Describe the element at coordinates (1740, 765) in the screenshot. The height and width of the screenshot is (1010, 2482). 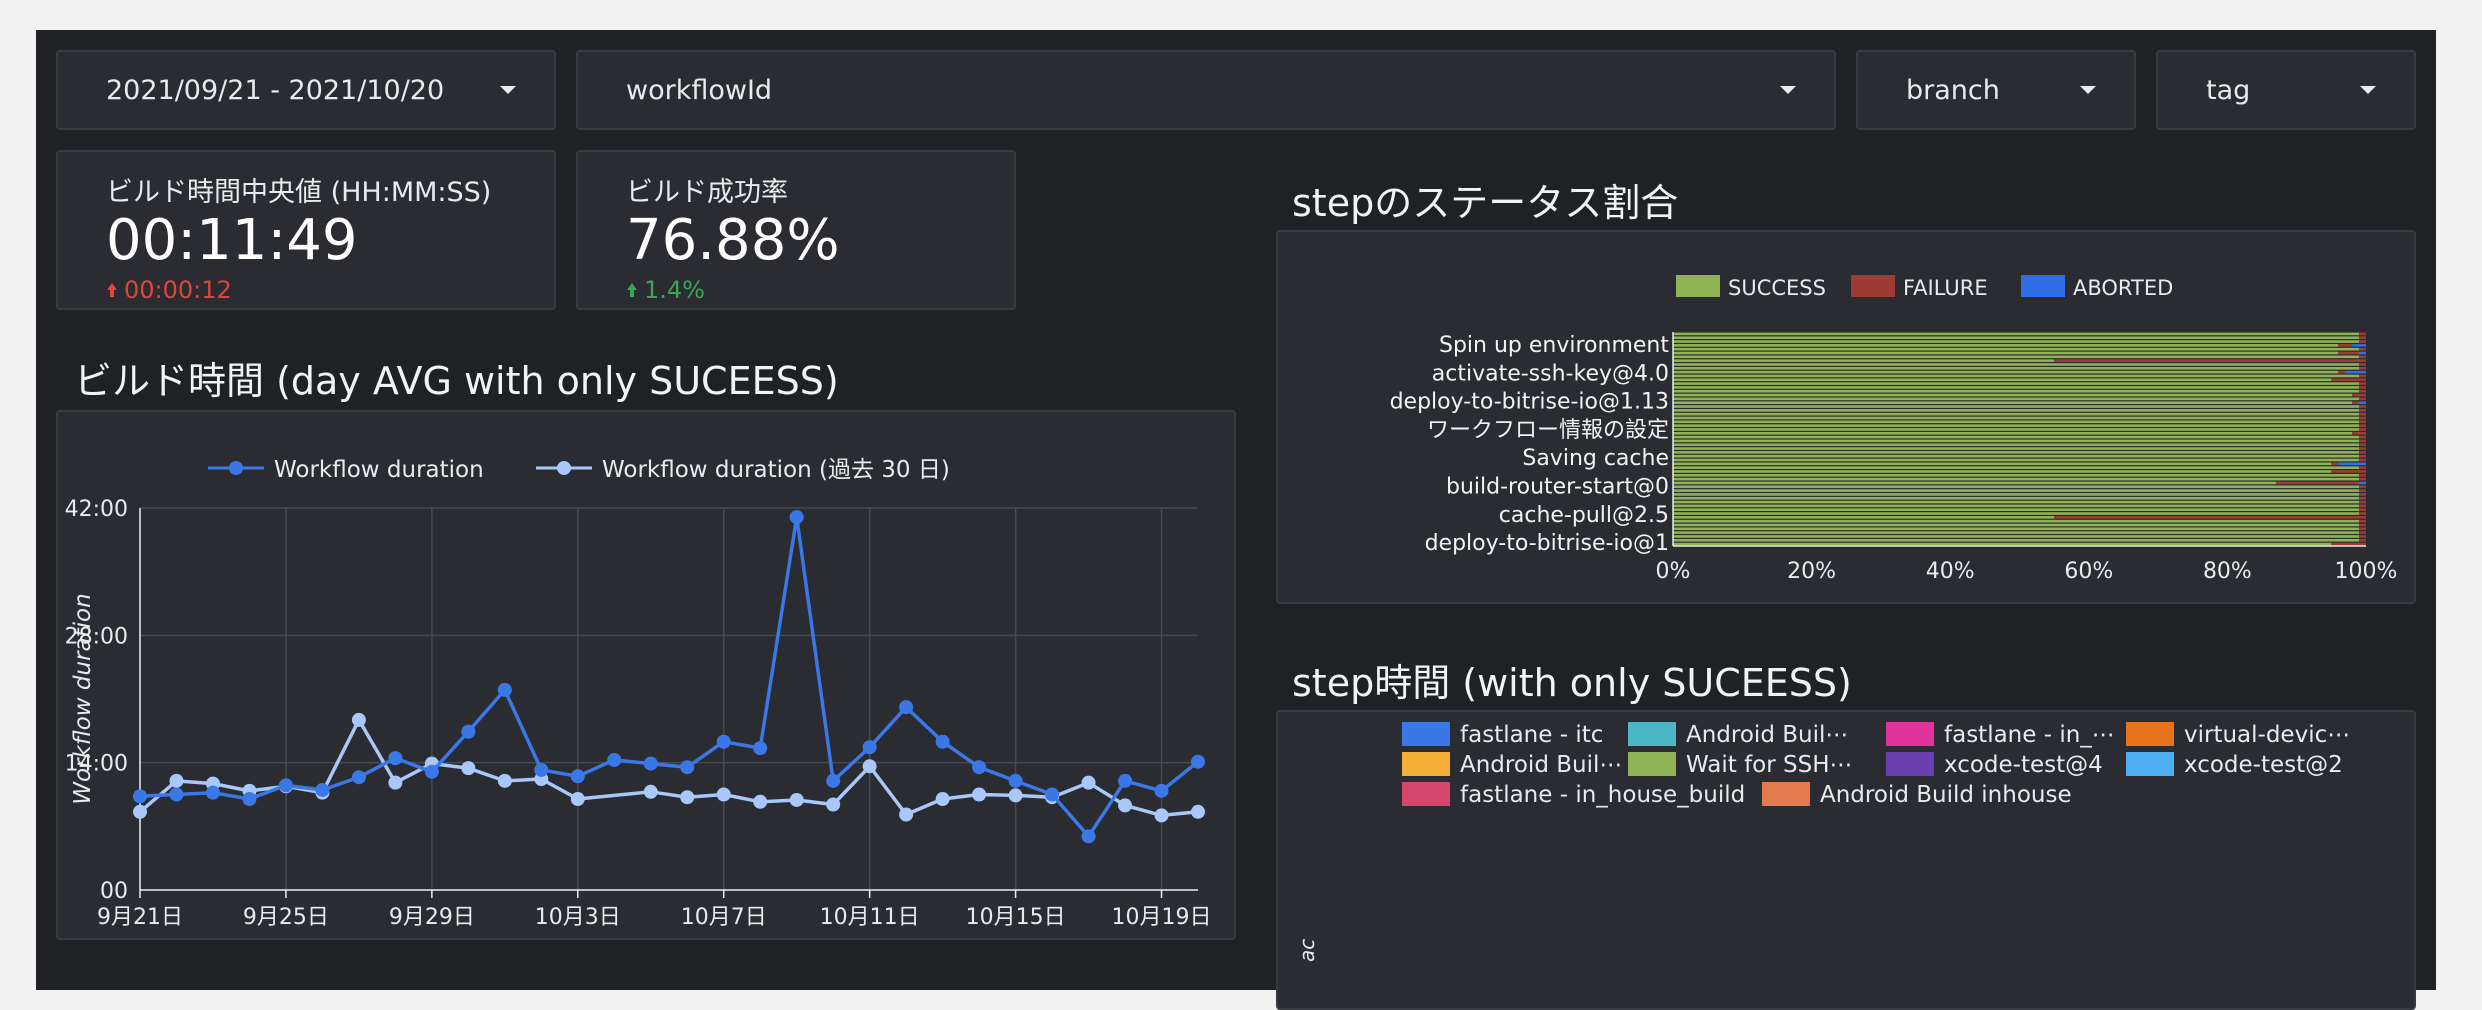
I see `legend-item: Wait for SSH⋯` at that location.